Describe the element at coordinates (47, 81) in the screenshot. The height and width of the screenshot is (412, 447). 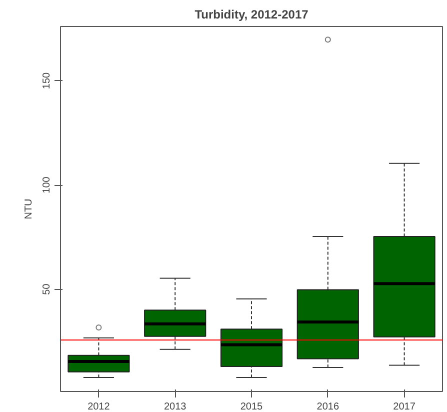
I see `y-tick-label: 150` at that location.